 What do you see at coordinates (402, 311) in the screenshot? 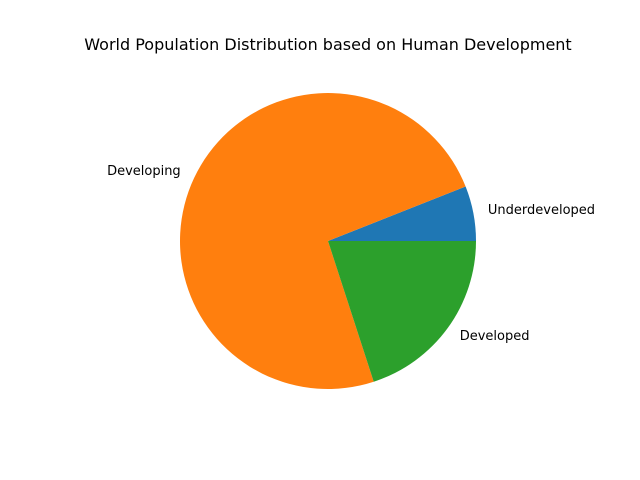
I see `pie-slice-developed` at bounding box center [402, 311].